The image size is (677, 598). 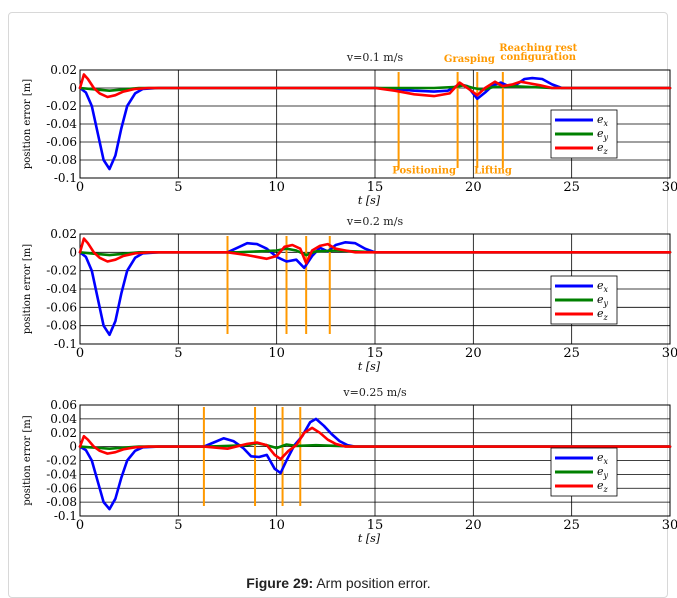 I want to click on caption-text: Arm position error., so click(x=373, y=583).